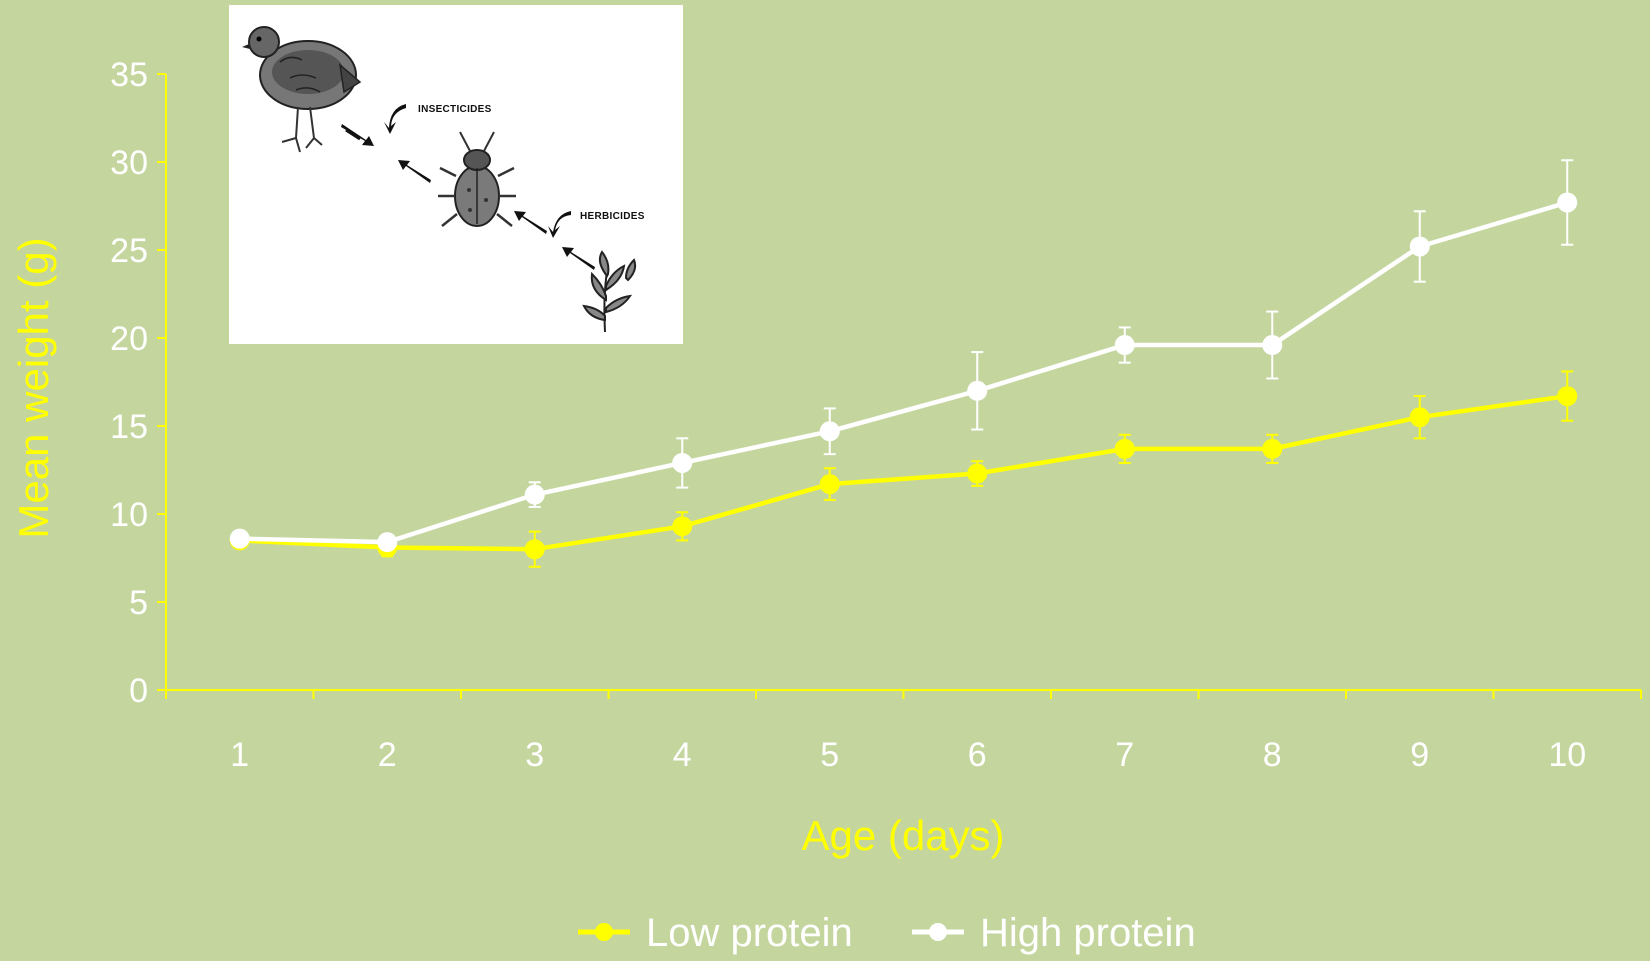  Describe the element at coordinates (938, 932) in the screenshot. I see `legend-marker-high-protein` at that location.